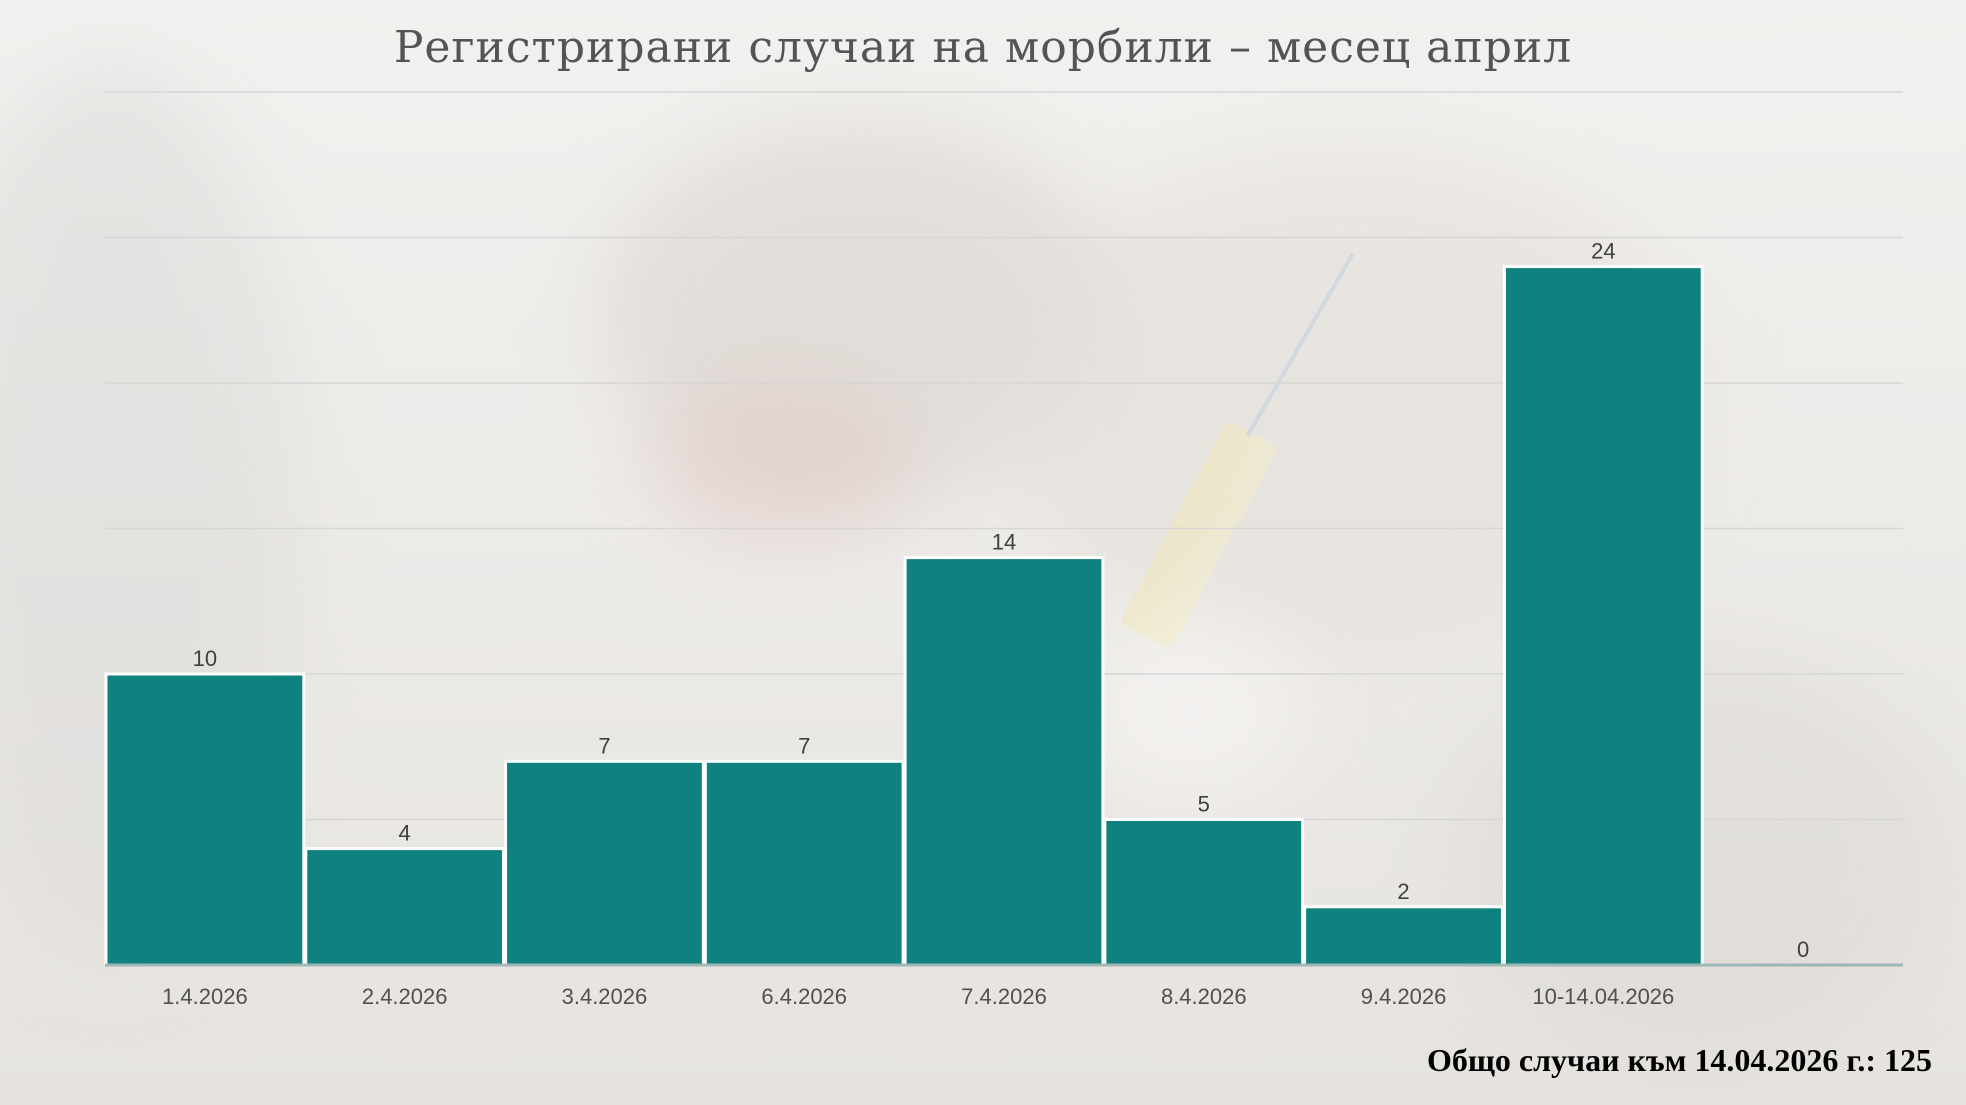 The width and height of the screenshot is (1966, 1105). Describe the element at coordinates (1204, 804) in the screenshot. I see `data-label: 5` at that location.